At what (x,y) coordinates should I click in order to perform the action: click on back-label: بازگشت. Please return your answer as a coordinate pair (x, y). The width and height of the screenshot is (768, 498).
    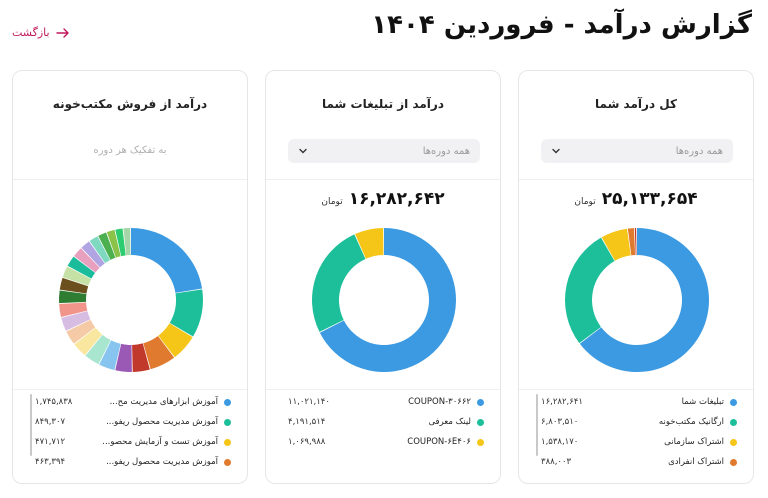
    Looking at the image, I should click on (31, 32).